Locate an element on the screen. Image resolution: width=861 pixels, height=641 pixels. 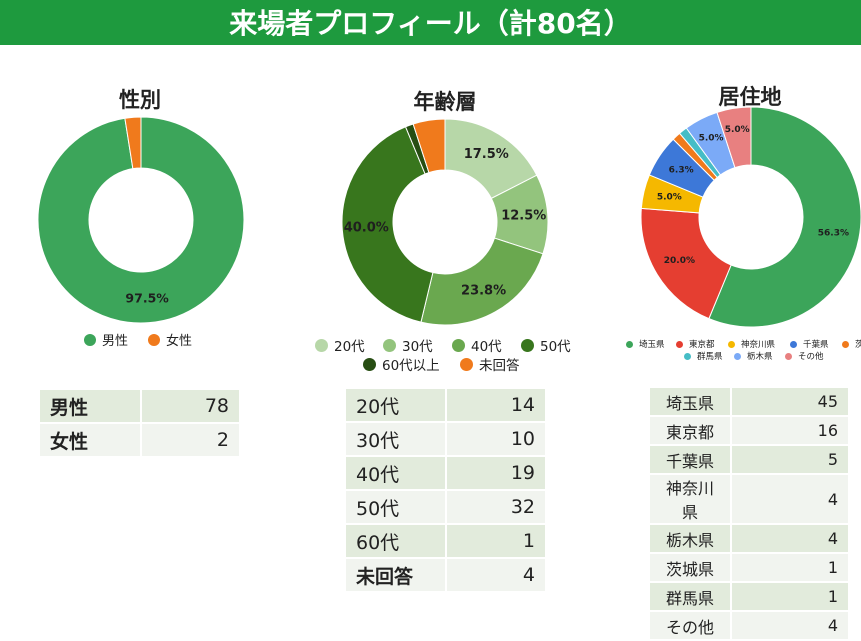
residence-table-label: 神奈川県 is located at coordinates (691, 499).